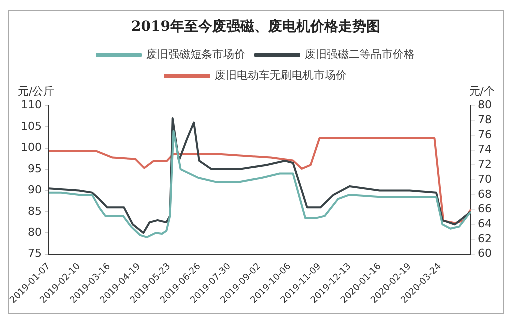  Describe the element at coordinates (485, 239) in the screenshot. I see `y2-tick-label: 62` at that location.